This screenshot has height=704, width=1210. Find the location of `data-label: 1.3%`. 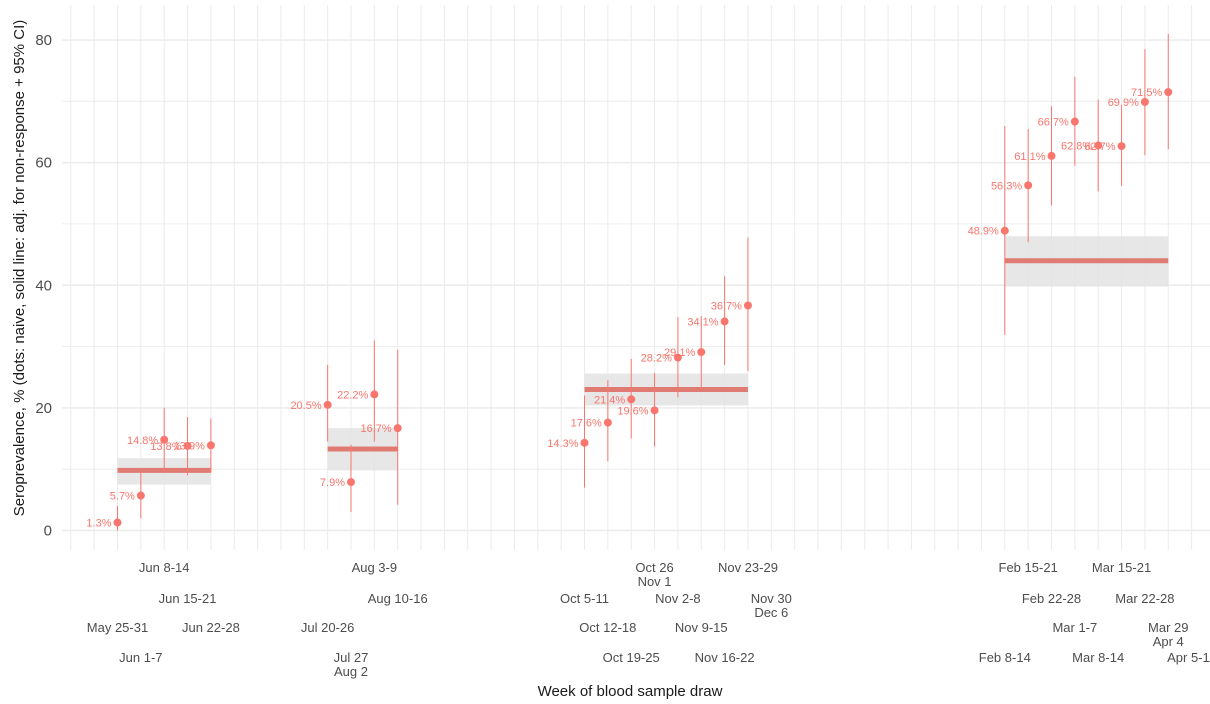

data-label: 1.3% is located at coordinates (98, 524).